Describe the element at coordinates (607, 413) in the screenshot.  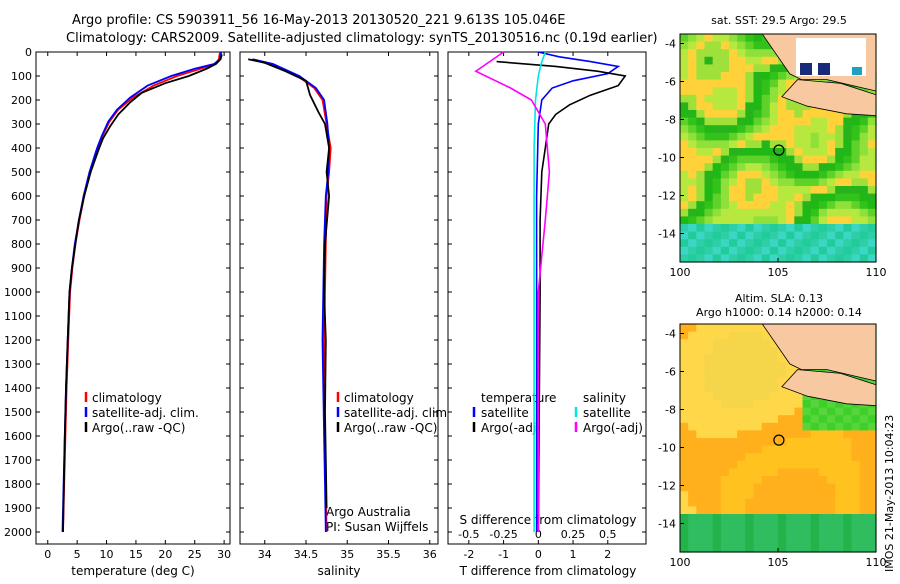
I see `legend-sal-satellite: satellite` at that location.